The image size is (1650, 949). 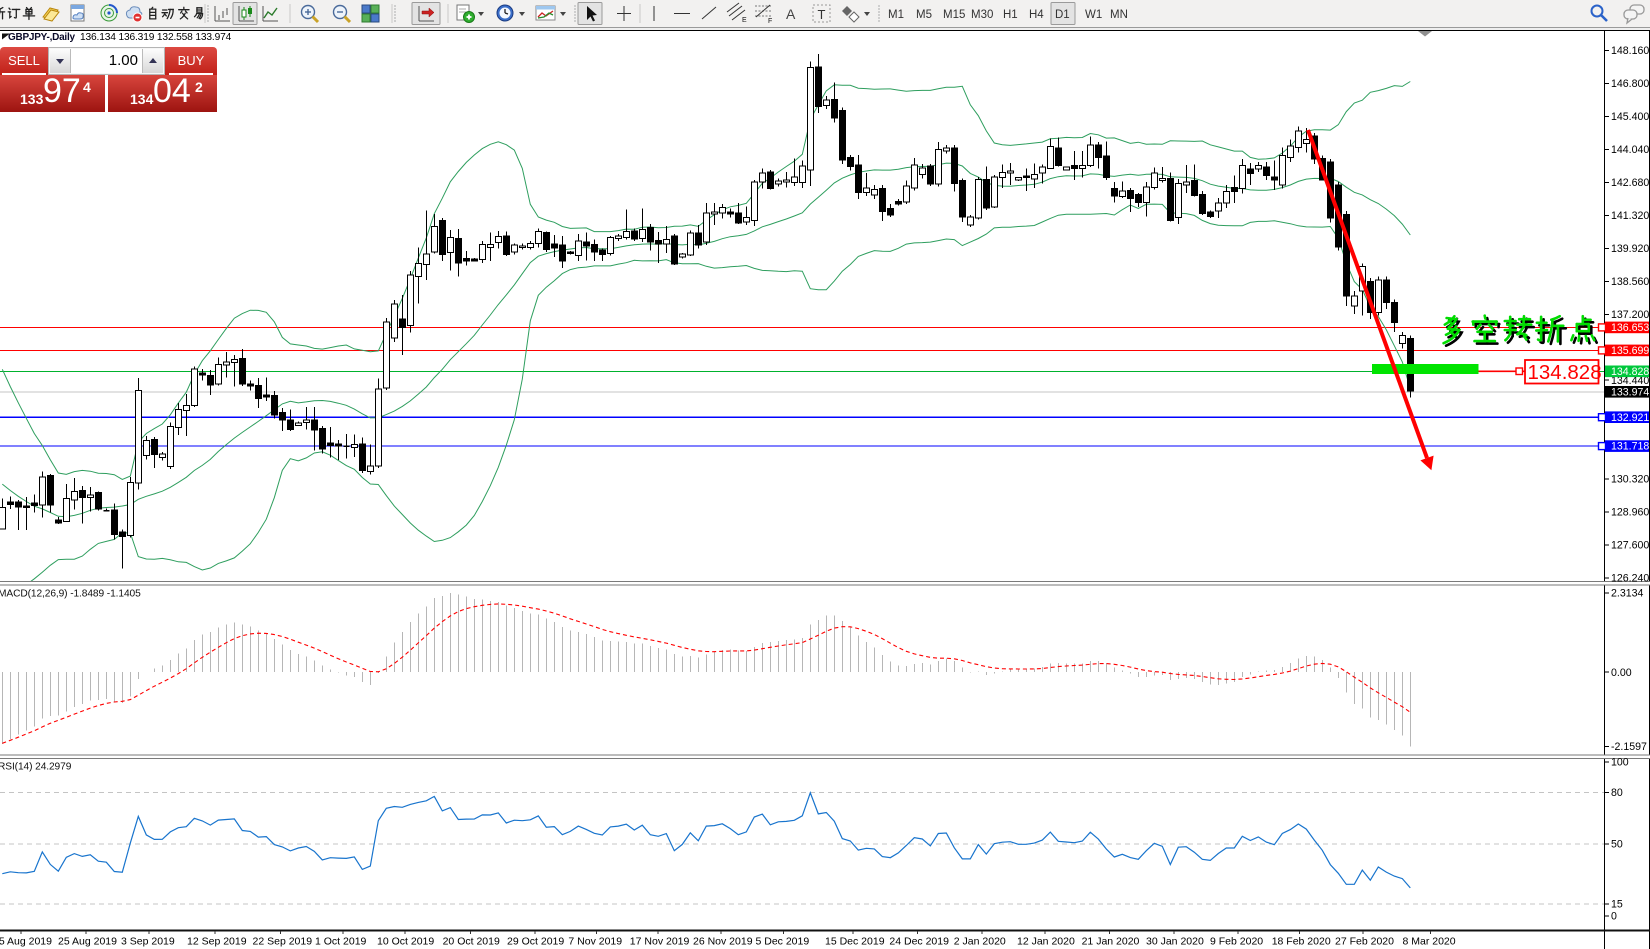 I want to click on svg-text: 18 Feb 2020, so click(x=1301, y=942).